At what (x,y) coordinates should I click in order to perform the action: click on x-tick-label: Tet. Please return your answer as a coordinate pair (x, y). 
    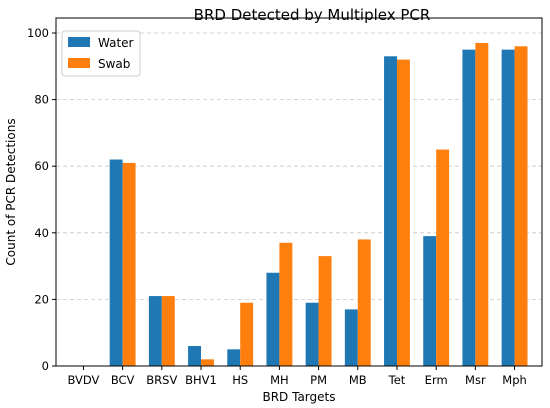
    Looking at the image, I should click on (397, 380).